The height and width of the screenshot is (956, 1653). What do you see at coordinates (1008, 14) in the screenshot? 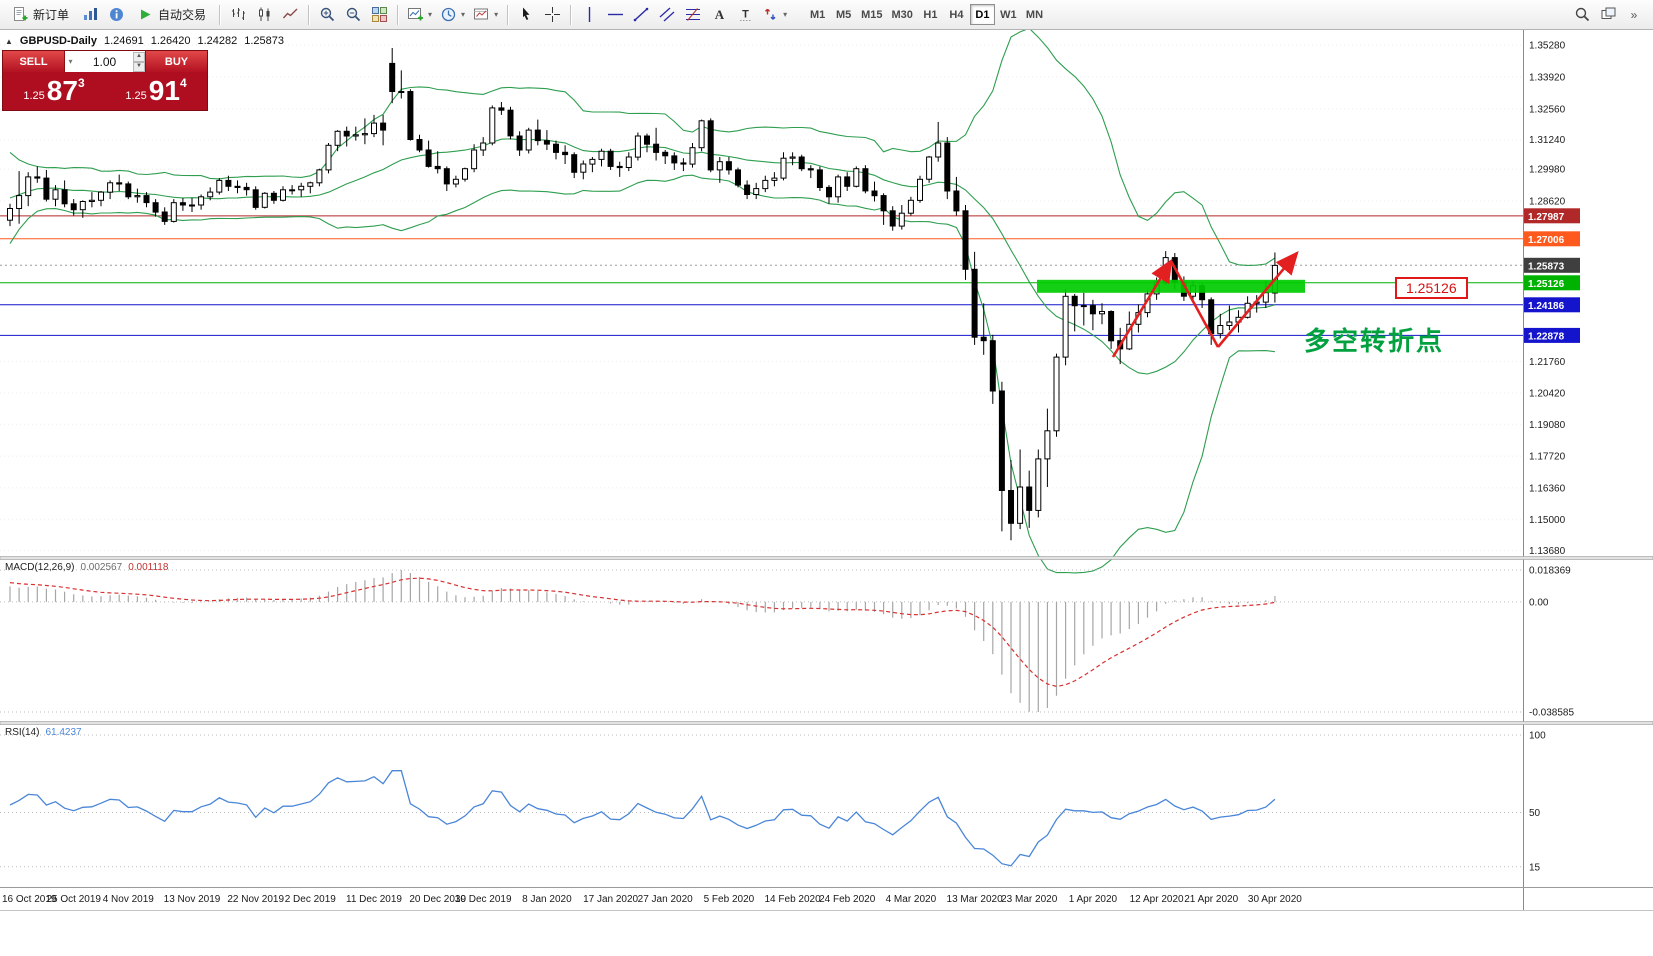
I see `timeframe-w1-button: W1` at bounding box center [1008, 14].